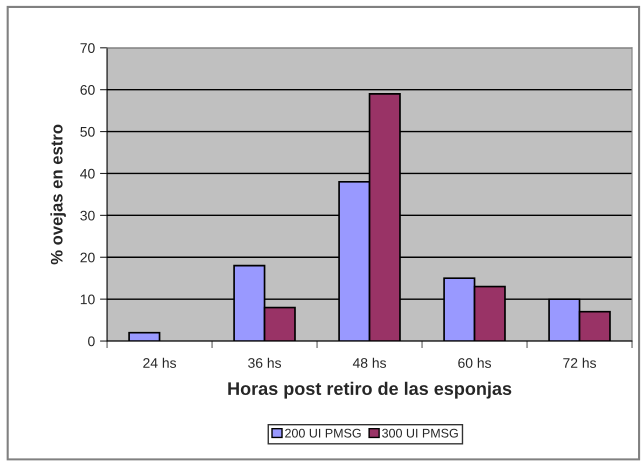  I want to click on y-tick-label: 0, so click(91, 341).